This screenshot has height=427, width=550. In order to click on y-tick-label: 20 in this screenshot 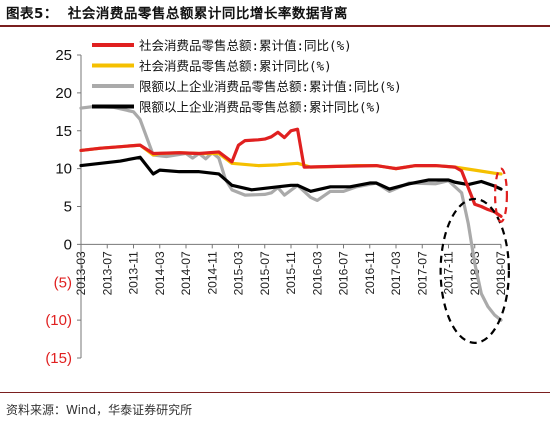, I will do `click(63, 93)`.